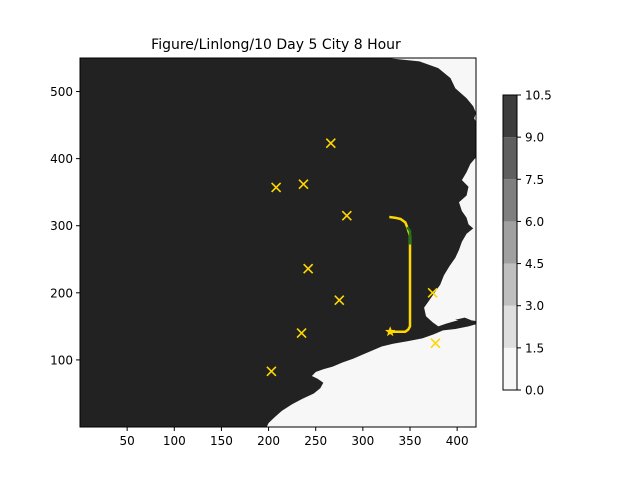 The image size is (640, 480). I want to click on chart-title: Figure/Linlong/10 Day 5 City 8 Hour, so click(276, 45).